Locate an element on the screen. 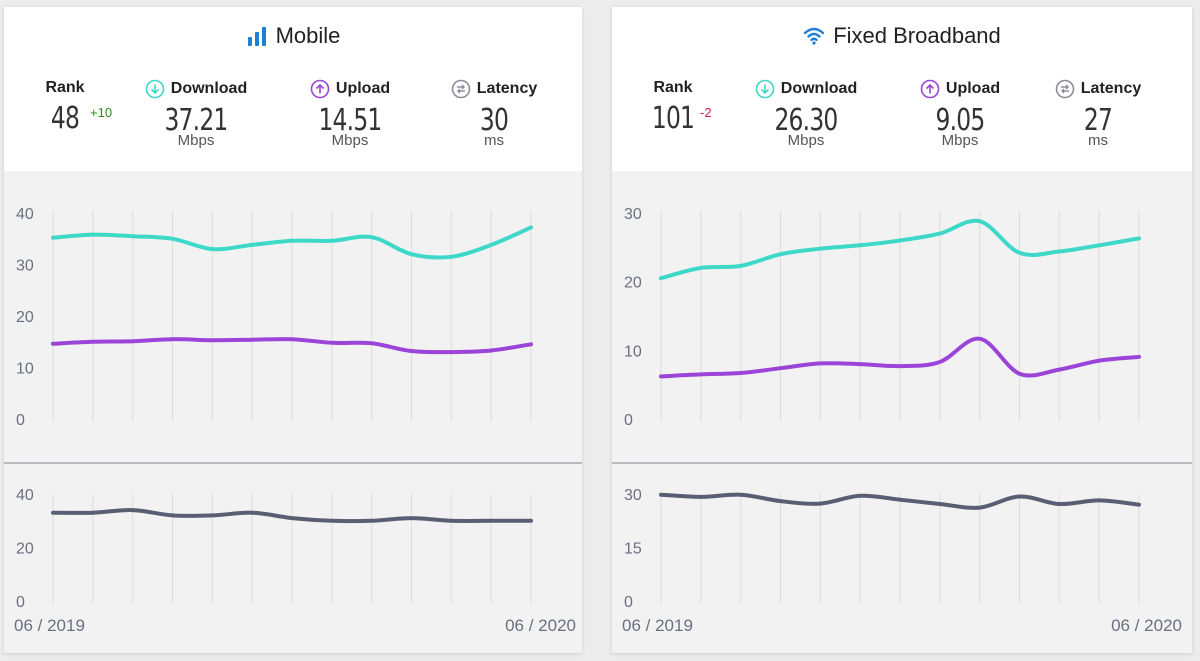 The width and height of the screenshot is (1200, 661). rank-change: -2 is located at coordinates (706, 112).